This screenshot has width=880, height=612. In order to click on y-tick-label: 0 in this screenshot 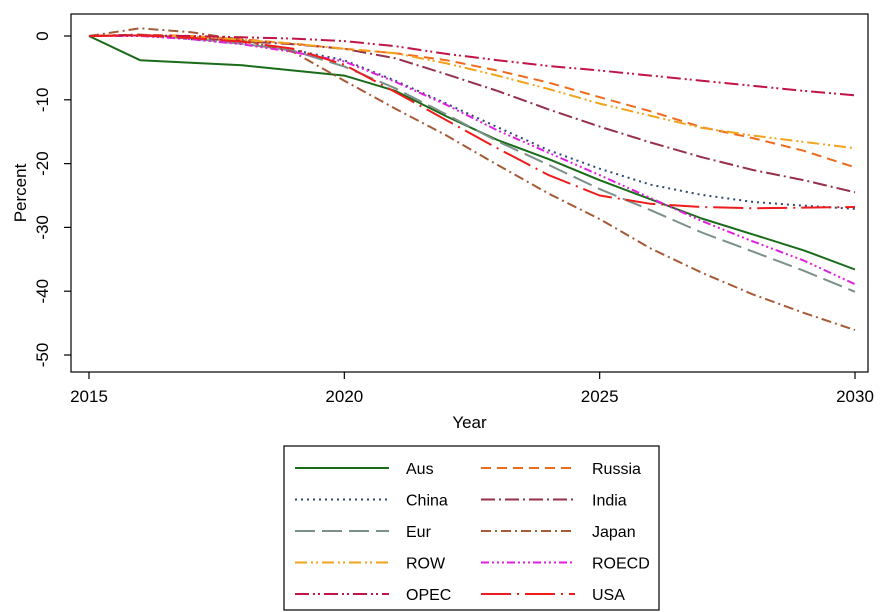, I will do `click(42, 35)`.